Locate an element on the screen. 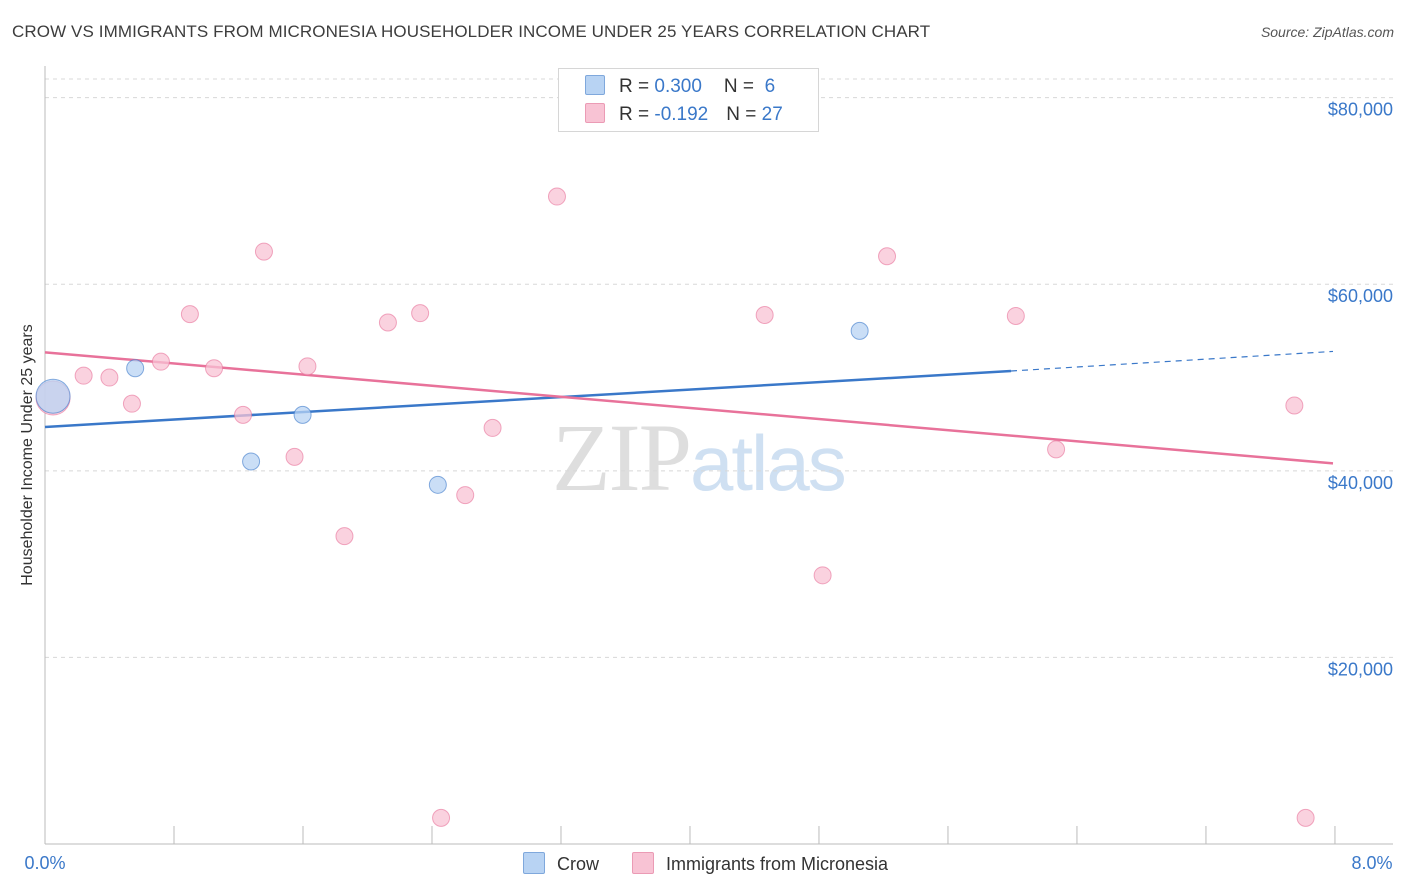  stats-legend: R = 0.300 N = 6 R = -0.192 N = 27 is located at coordinates (688, 100).